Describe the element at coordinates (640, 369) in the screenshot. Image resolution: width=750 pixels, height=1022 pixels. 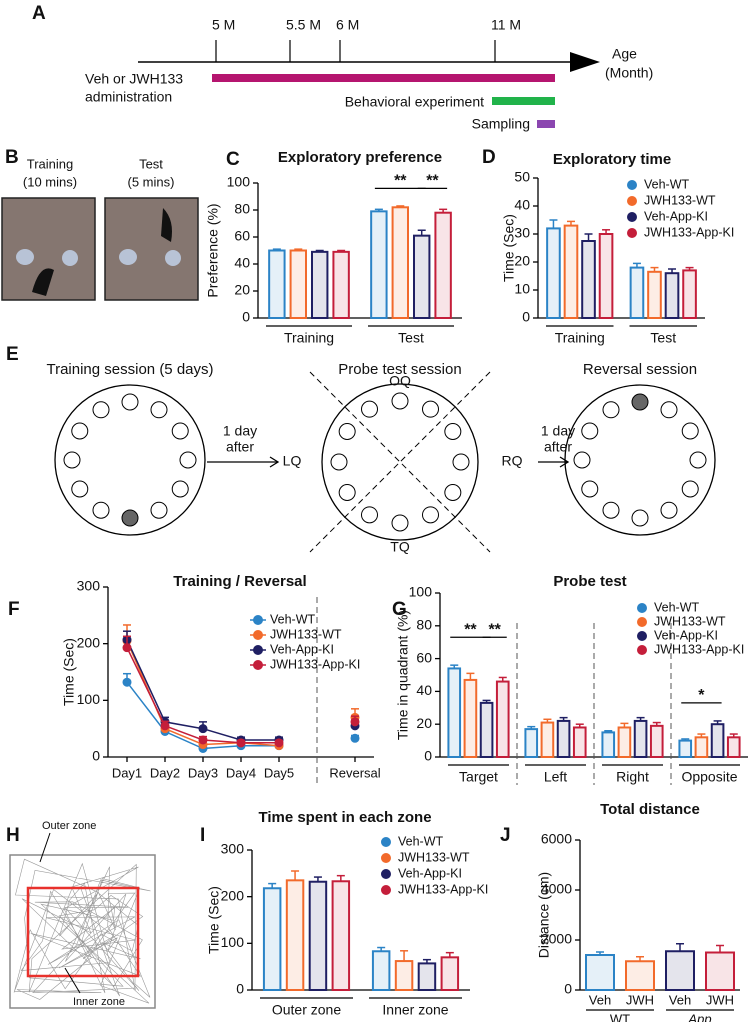
I see `session-title: Reversal session` at that location.